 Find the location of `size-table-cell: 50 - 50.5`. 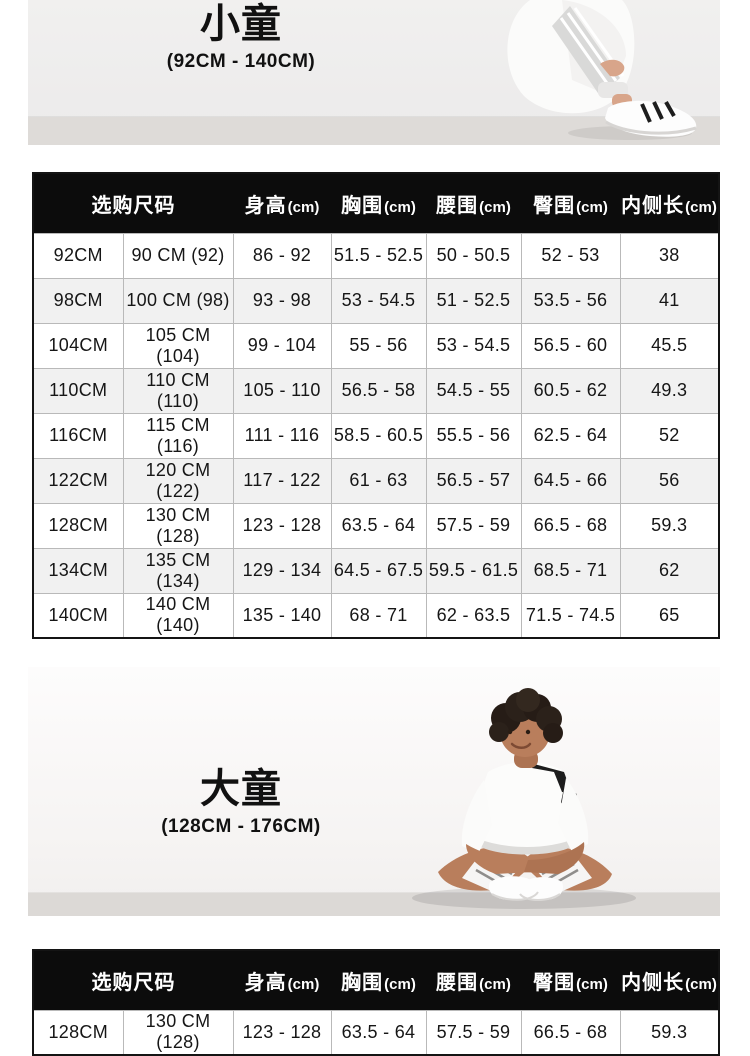

size-table-cell: 50 - 50.5 is located at coordinates (473, 255).